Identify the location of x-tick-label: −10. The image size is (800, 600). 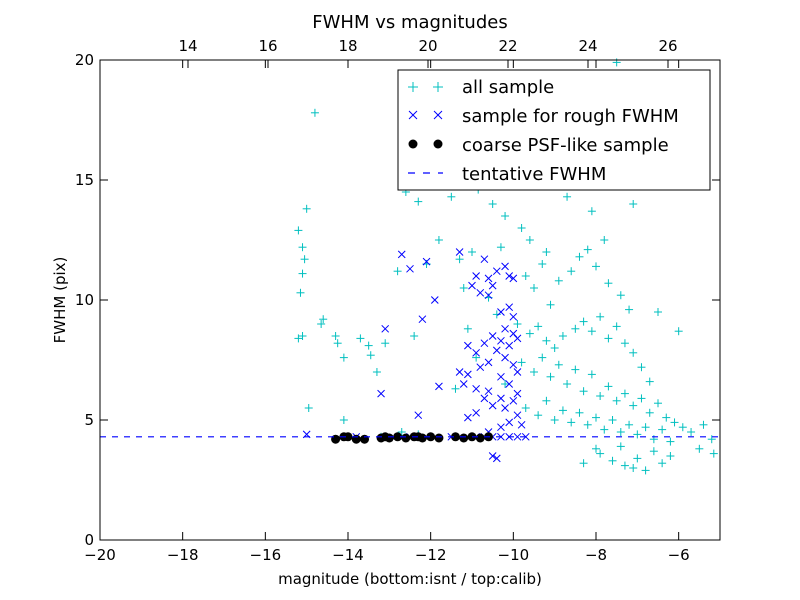
(514, 555).